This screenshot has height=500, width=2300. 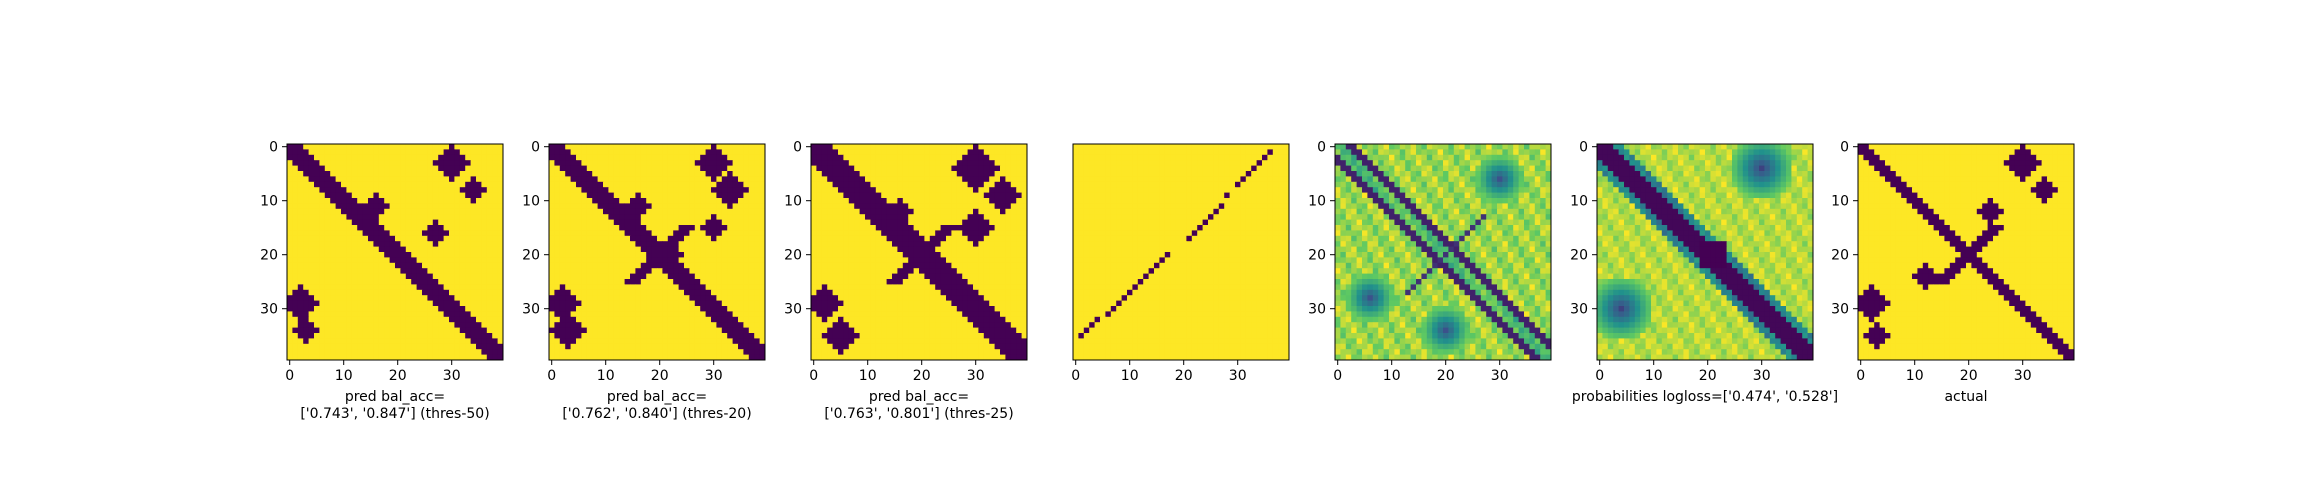 What do you see at coordinates (919, 397) in the screenshot?
I see `x-axis-label: pred bal_acc=` at bounding box center [919, 397].